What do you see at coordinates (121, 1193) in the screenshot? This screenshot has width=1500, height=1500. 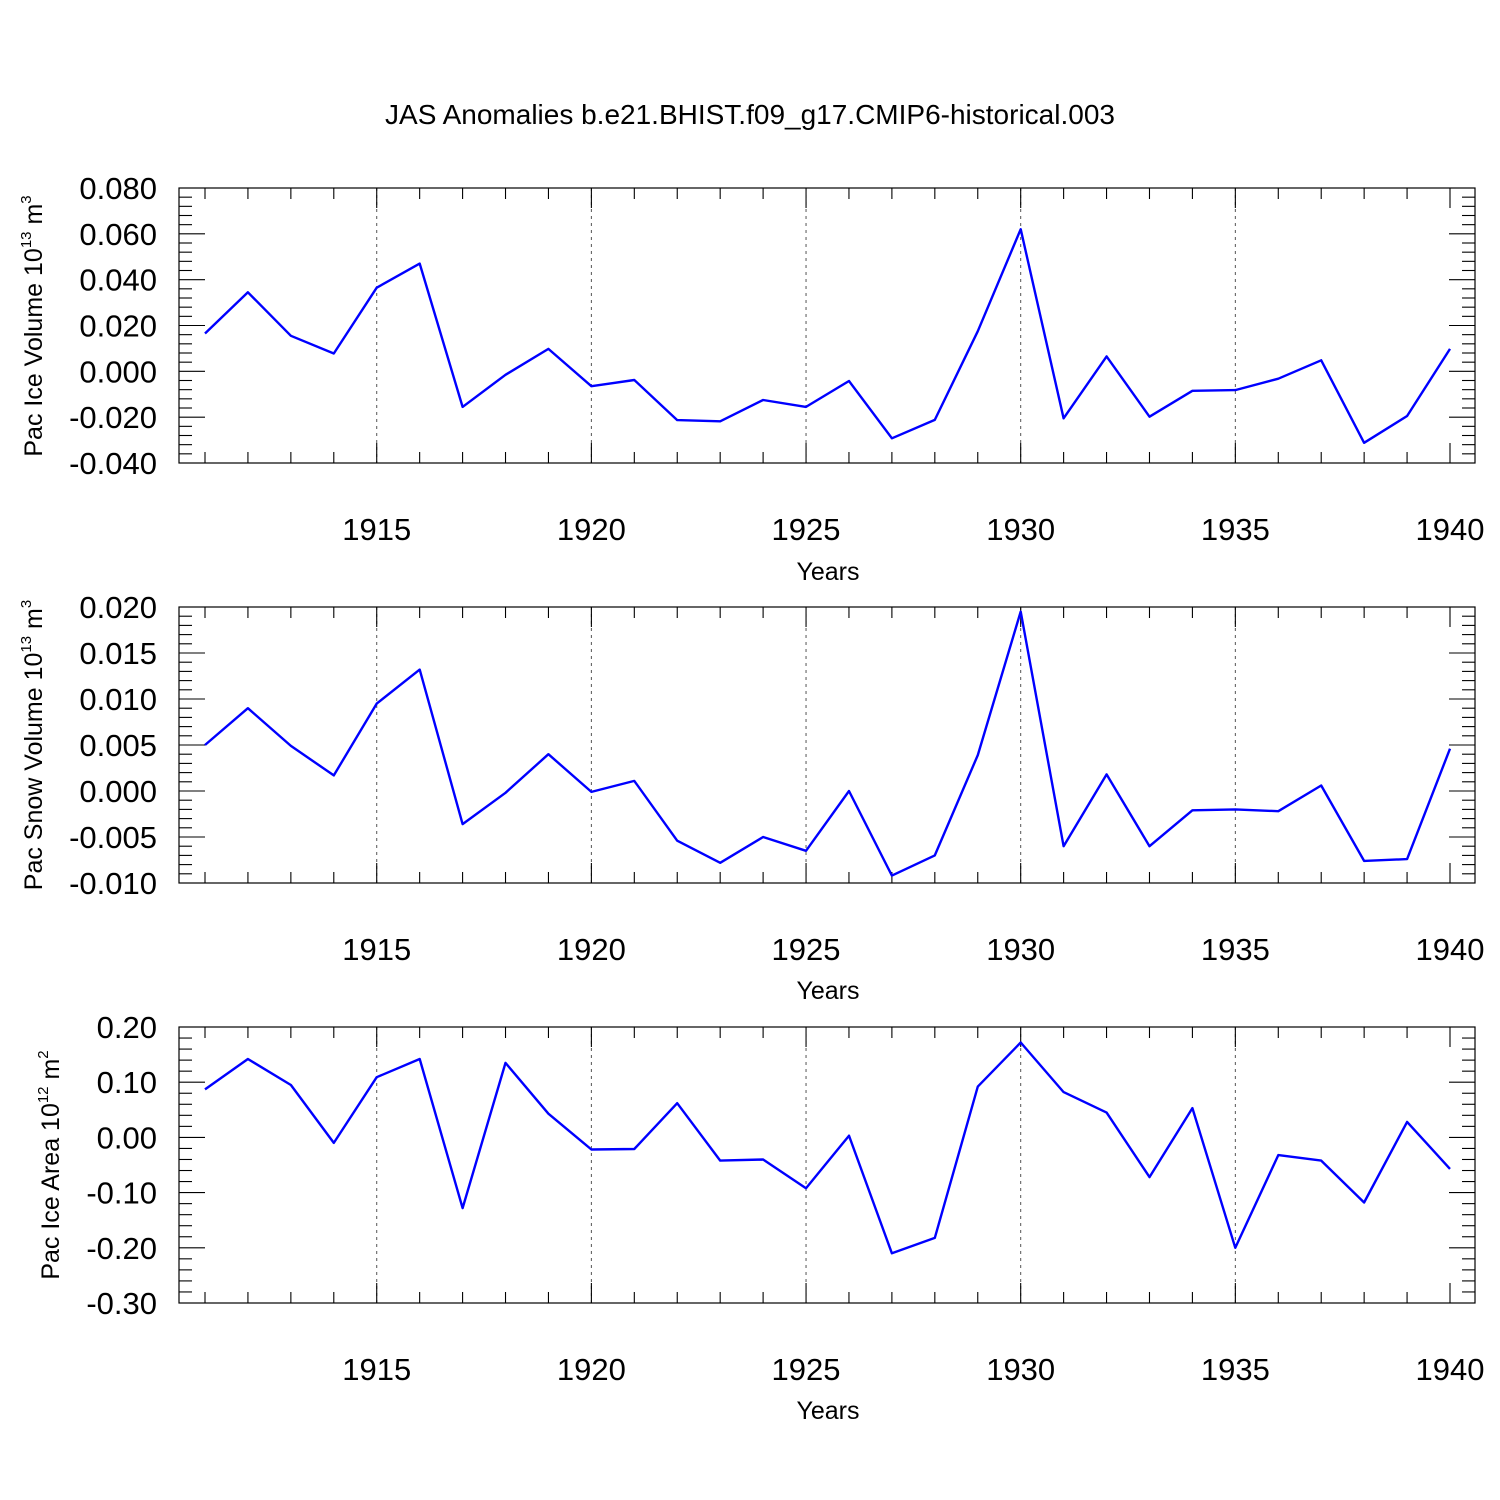 I see `y-tick-label: -0.10` at bounding box center [121, 1193].